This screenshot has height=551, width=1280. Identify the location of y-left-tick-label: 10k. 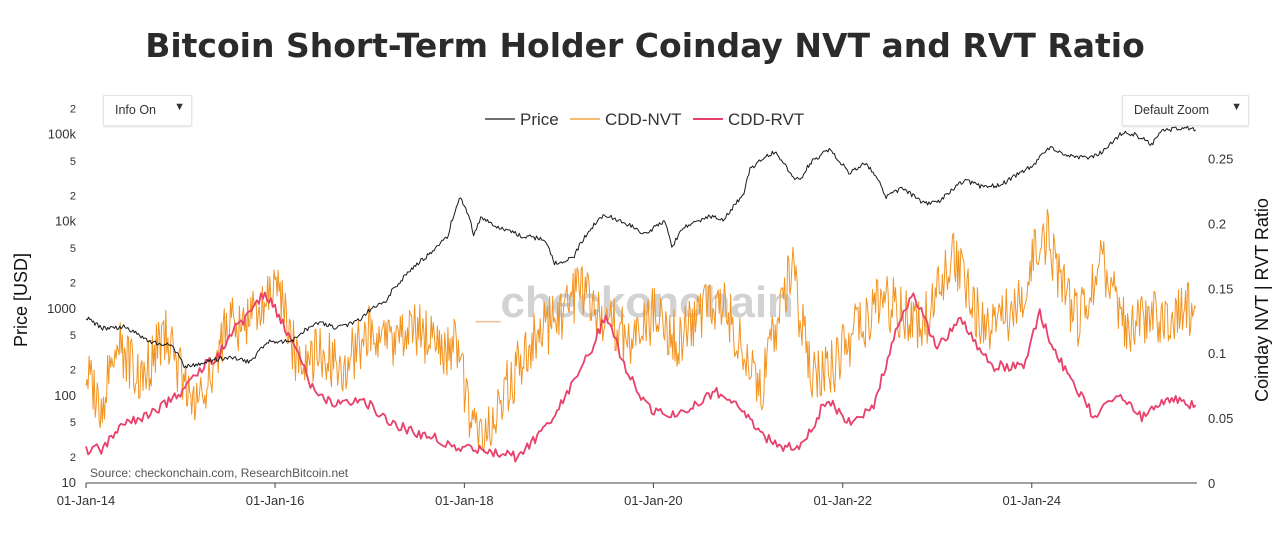
(65, 221).